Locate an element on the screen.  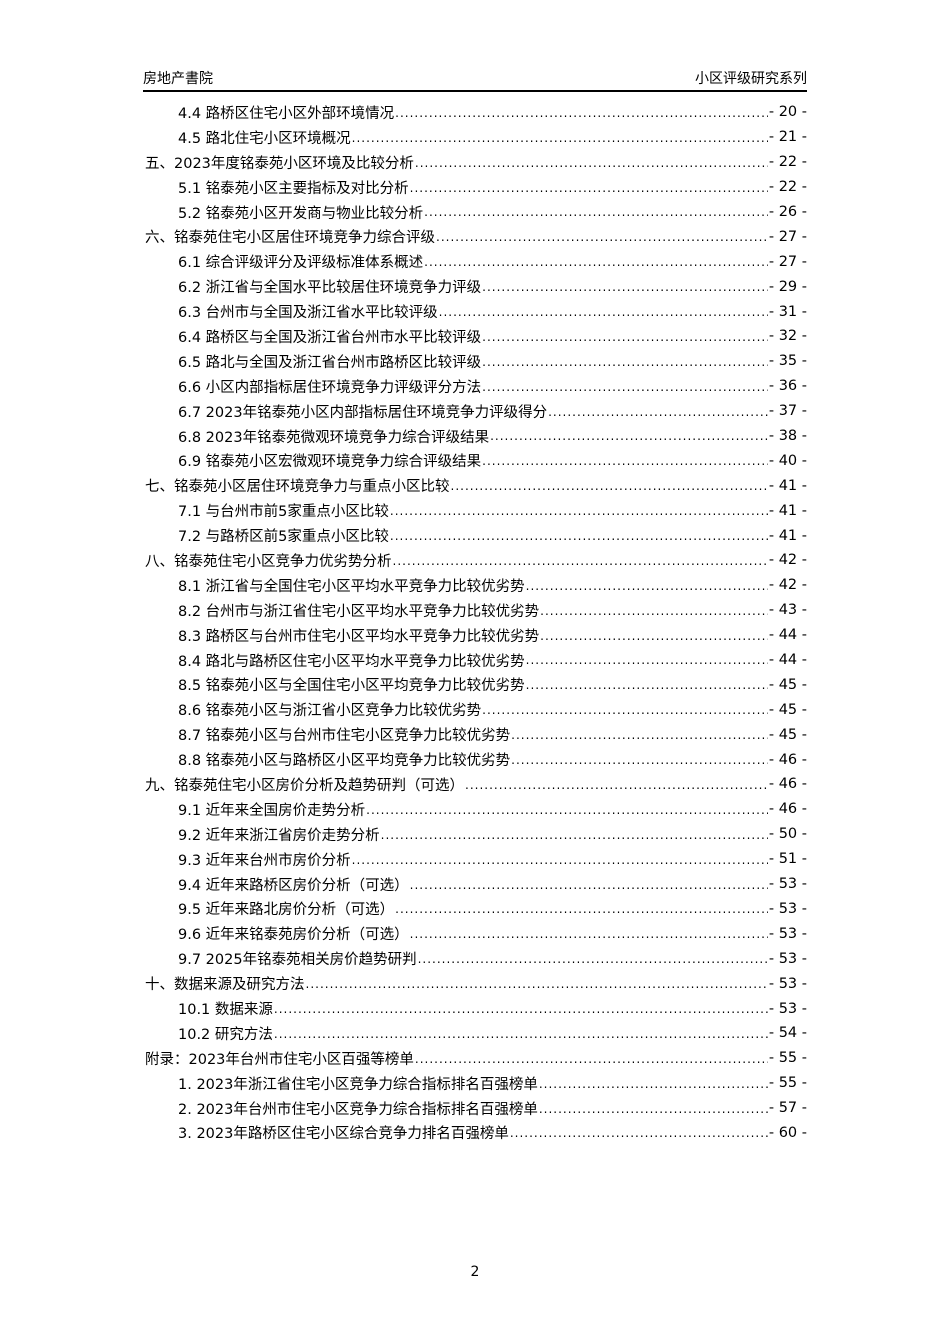
toc-entry: 8.6 铭泰苑小区与浙江省小区竞争力比较优劣势 - 45 - is located at coordinates (476, 709).